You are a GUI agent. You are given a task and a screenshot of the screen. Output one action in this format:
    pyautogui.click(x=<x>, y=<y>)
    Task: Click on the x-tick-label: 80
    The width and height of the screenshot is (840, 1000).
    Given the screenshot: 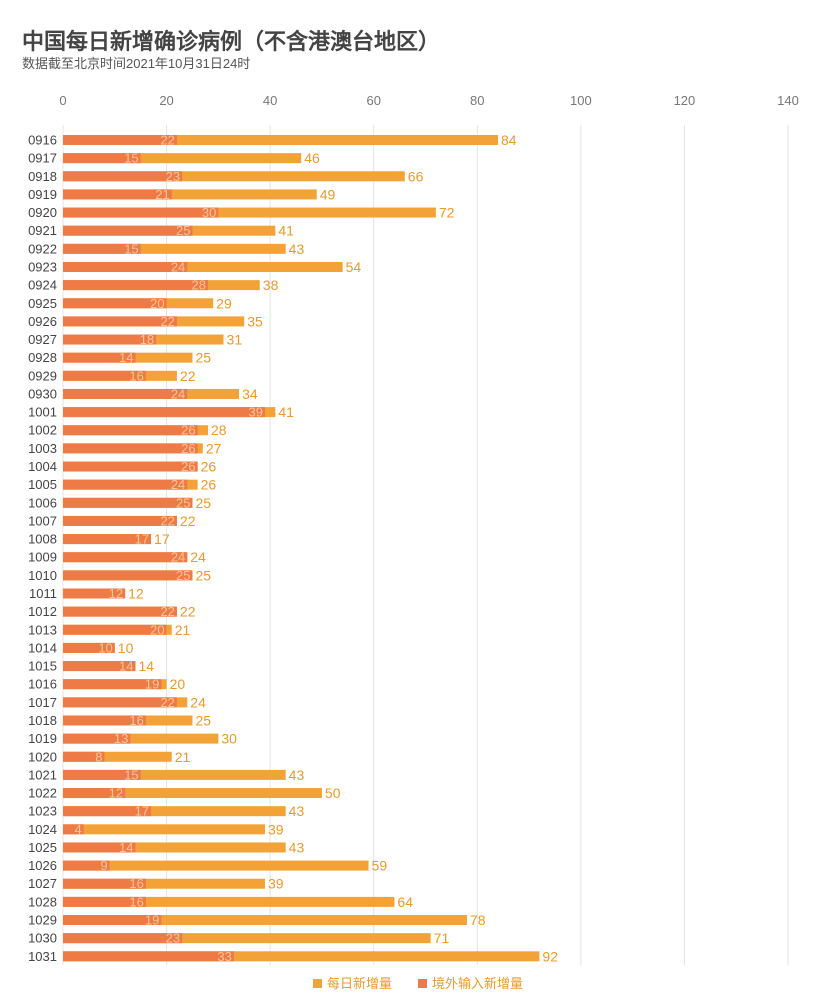 What is the action you would take?
    pyautogui.click(x=477, y=100)
    